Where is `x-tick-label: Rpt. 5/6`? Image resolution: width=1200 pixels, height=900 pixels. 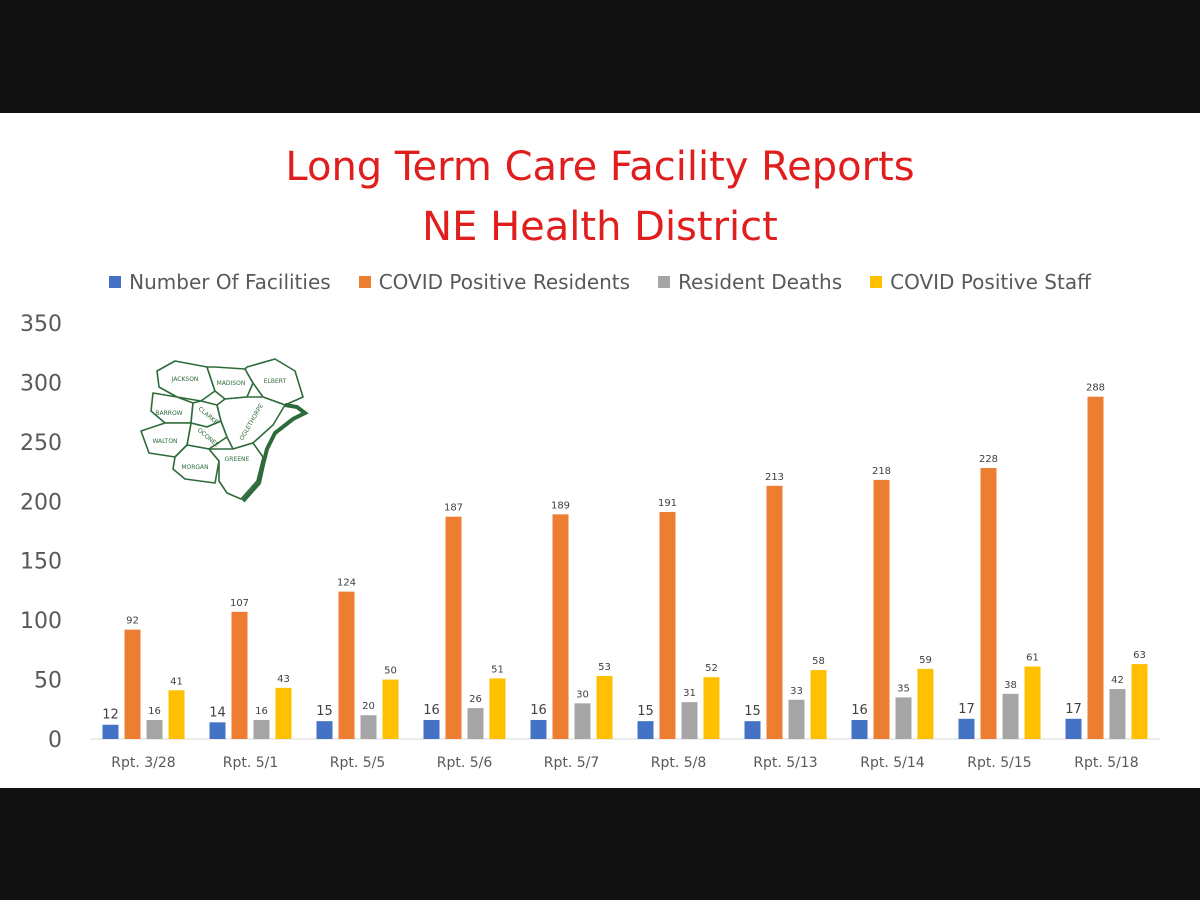 x-tick-label: Rpt. 5/6 is located at coordinates (465, 763).